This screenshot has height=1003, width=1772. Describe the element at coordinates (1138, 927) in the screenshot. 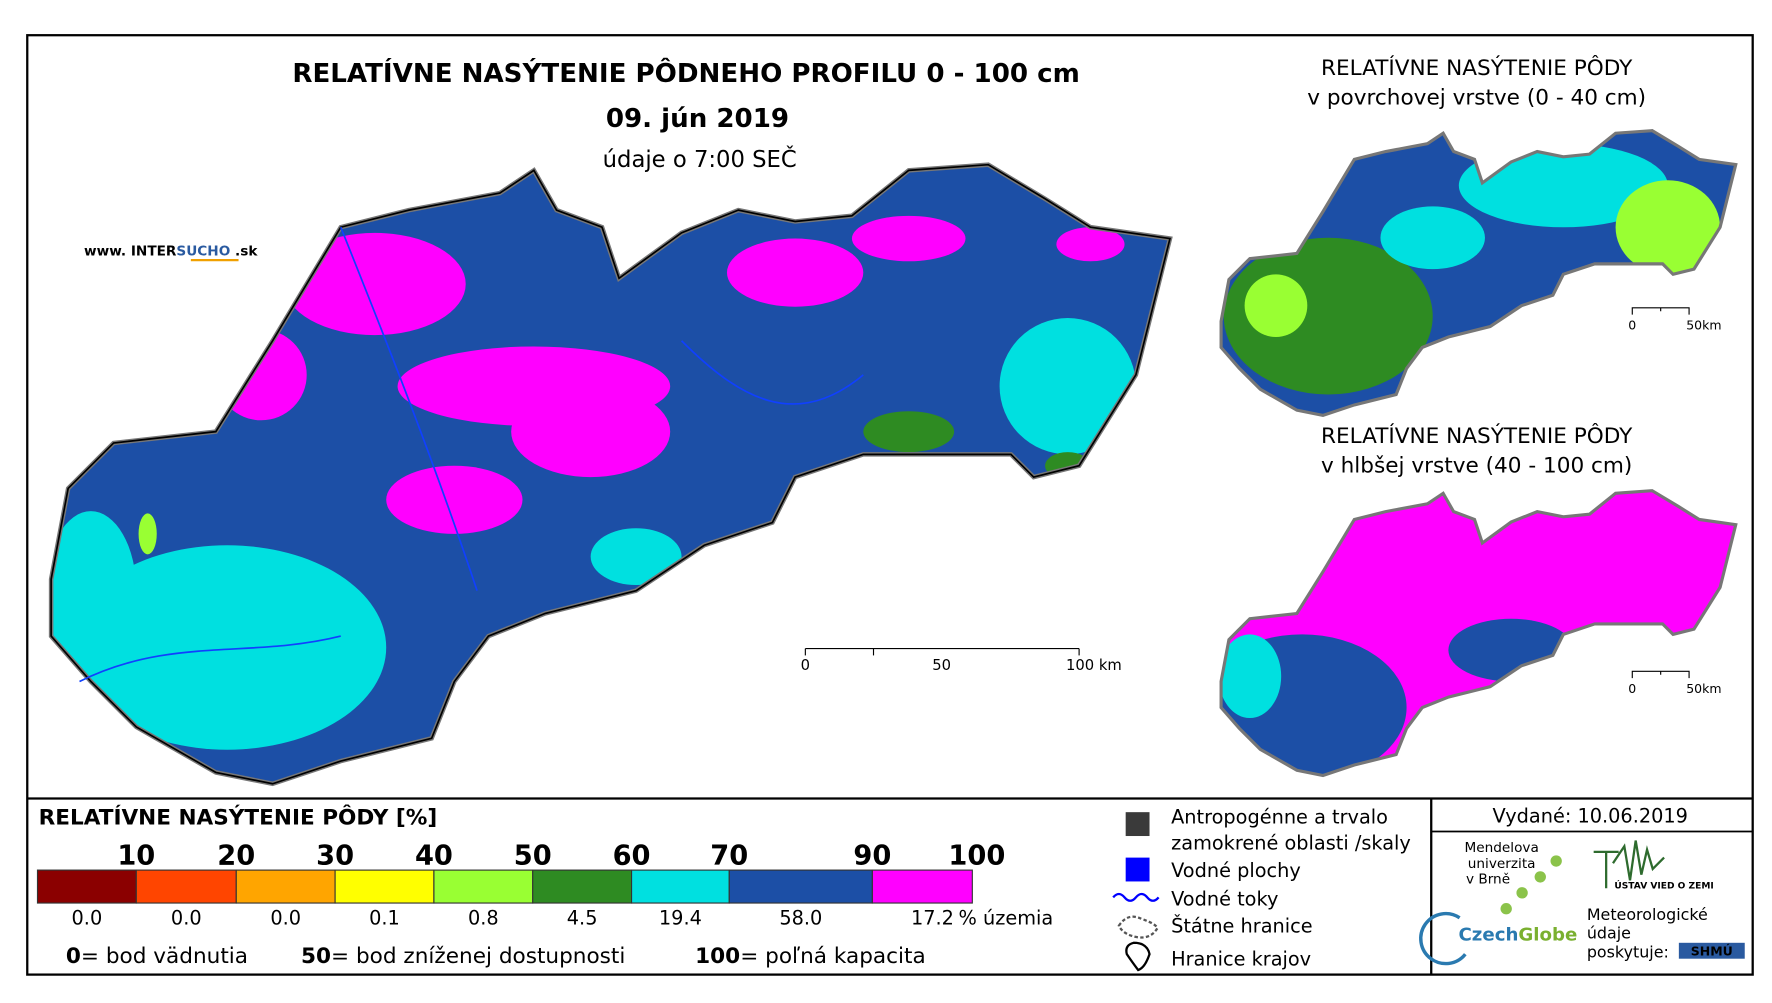

I see `symbol-state-border` at that location.